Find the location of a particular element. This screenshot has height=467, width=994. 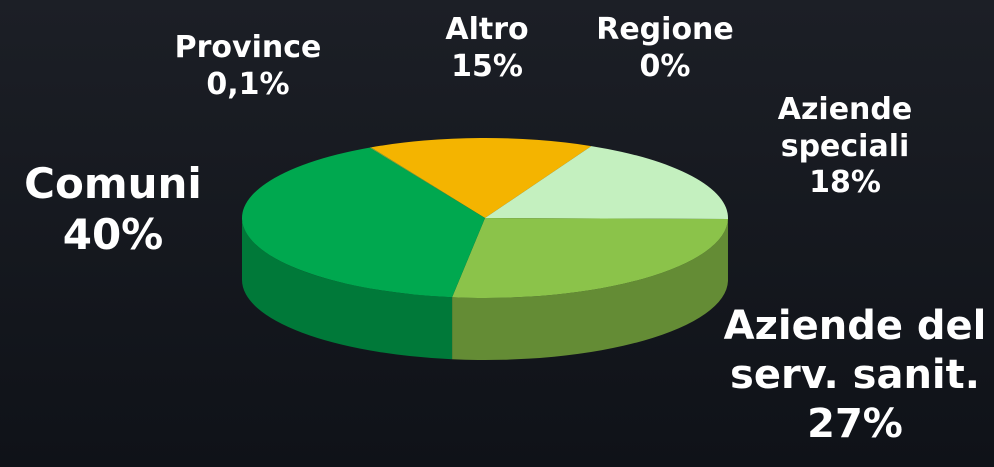

slice-label: Aziende speciali 18% is located at coordinates (845, 147).